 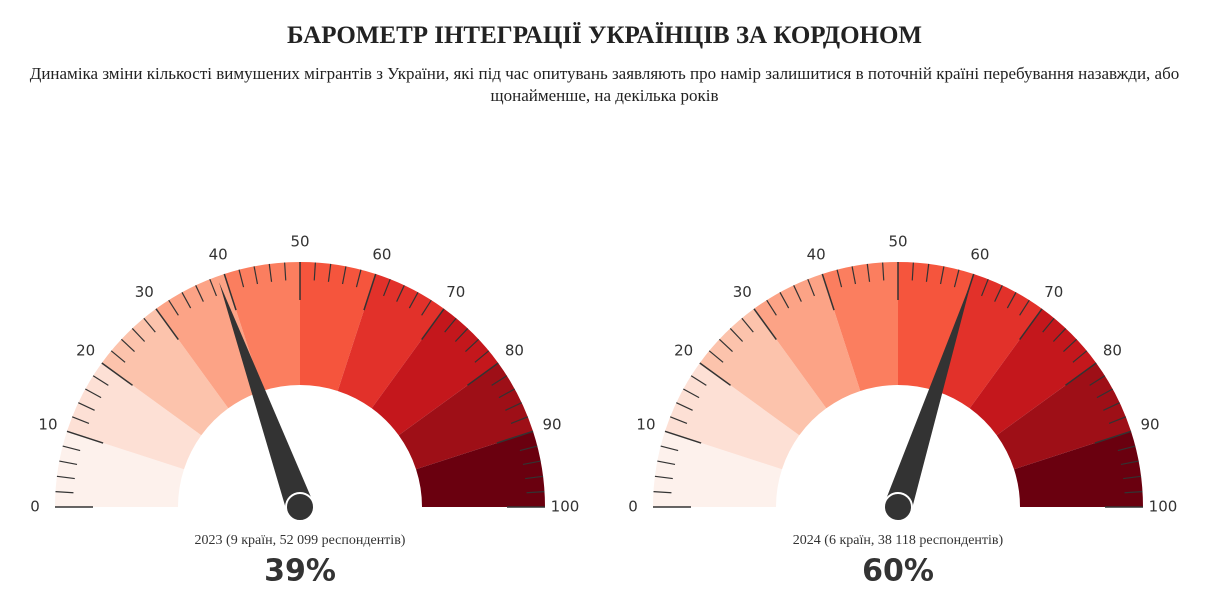 I want to click on gauge-caption: 2024 (6 країн, 38 118 респондентів), so click(x=898, y=540).